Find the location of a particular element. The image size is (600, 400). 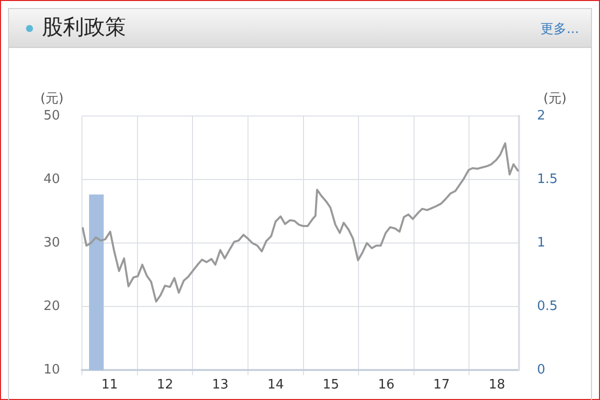

y-tick-label: 40 is located at coordinates (51, 179).